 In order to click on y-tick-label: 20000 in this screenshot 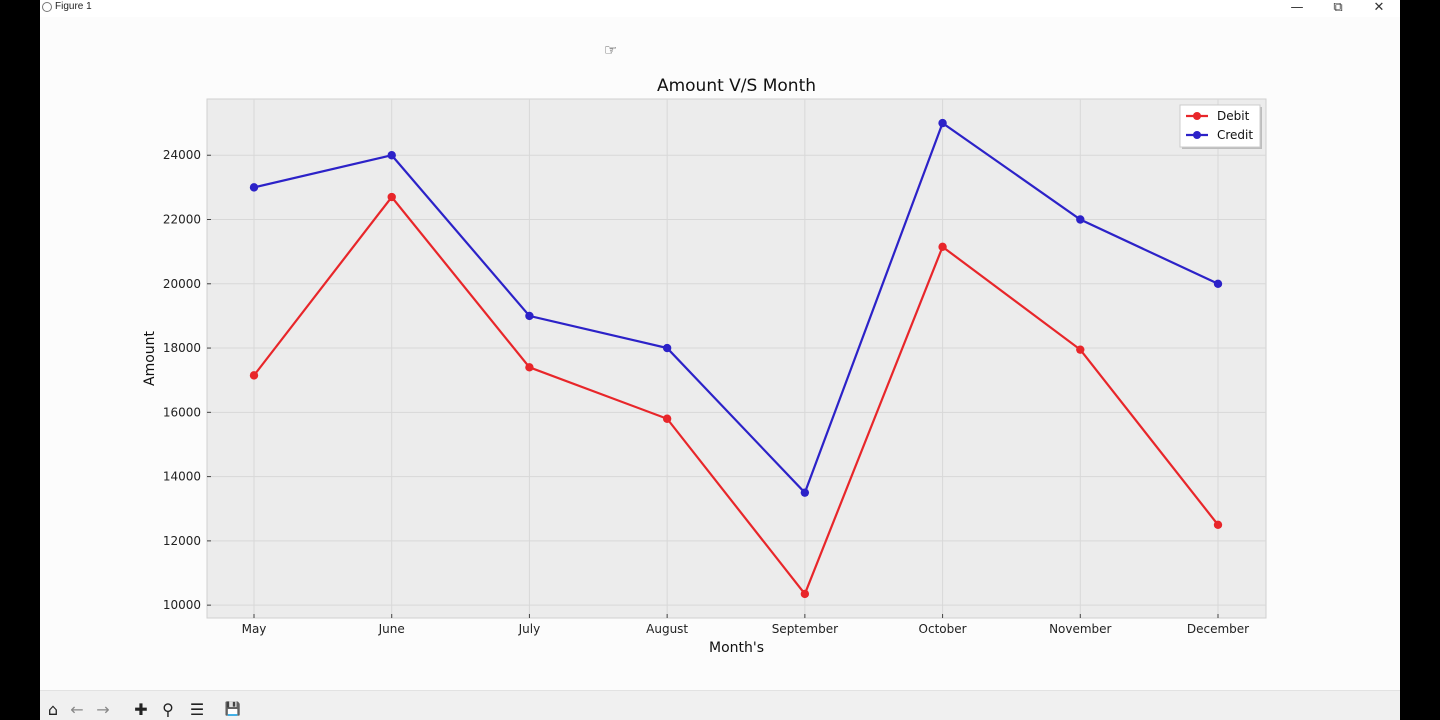, I will do `click(182, 284)`.